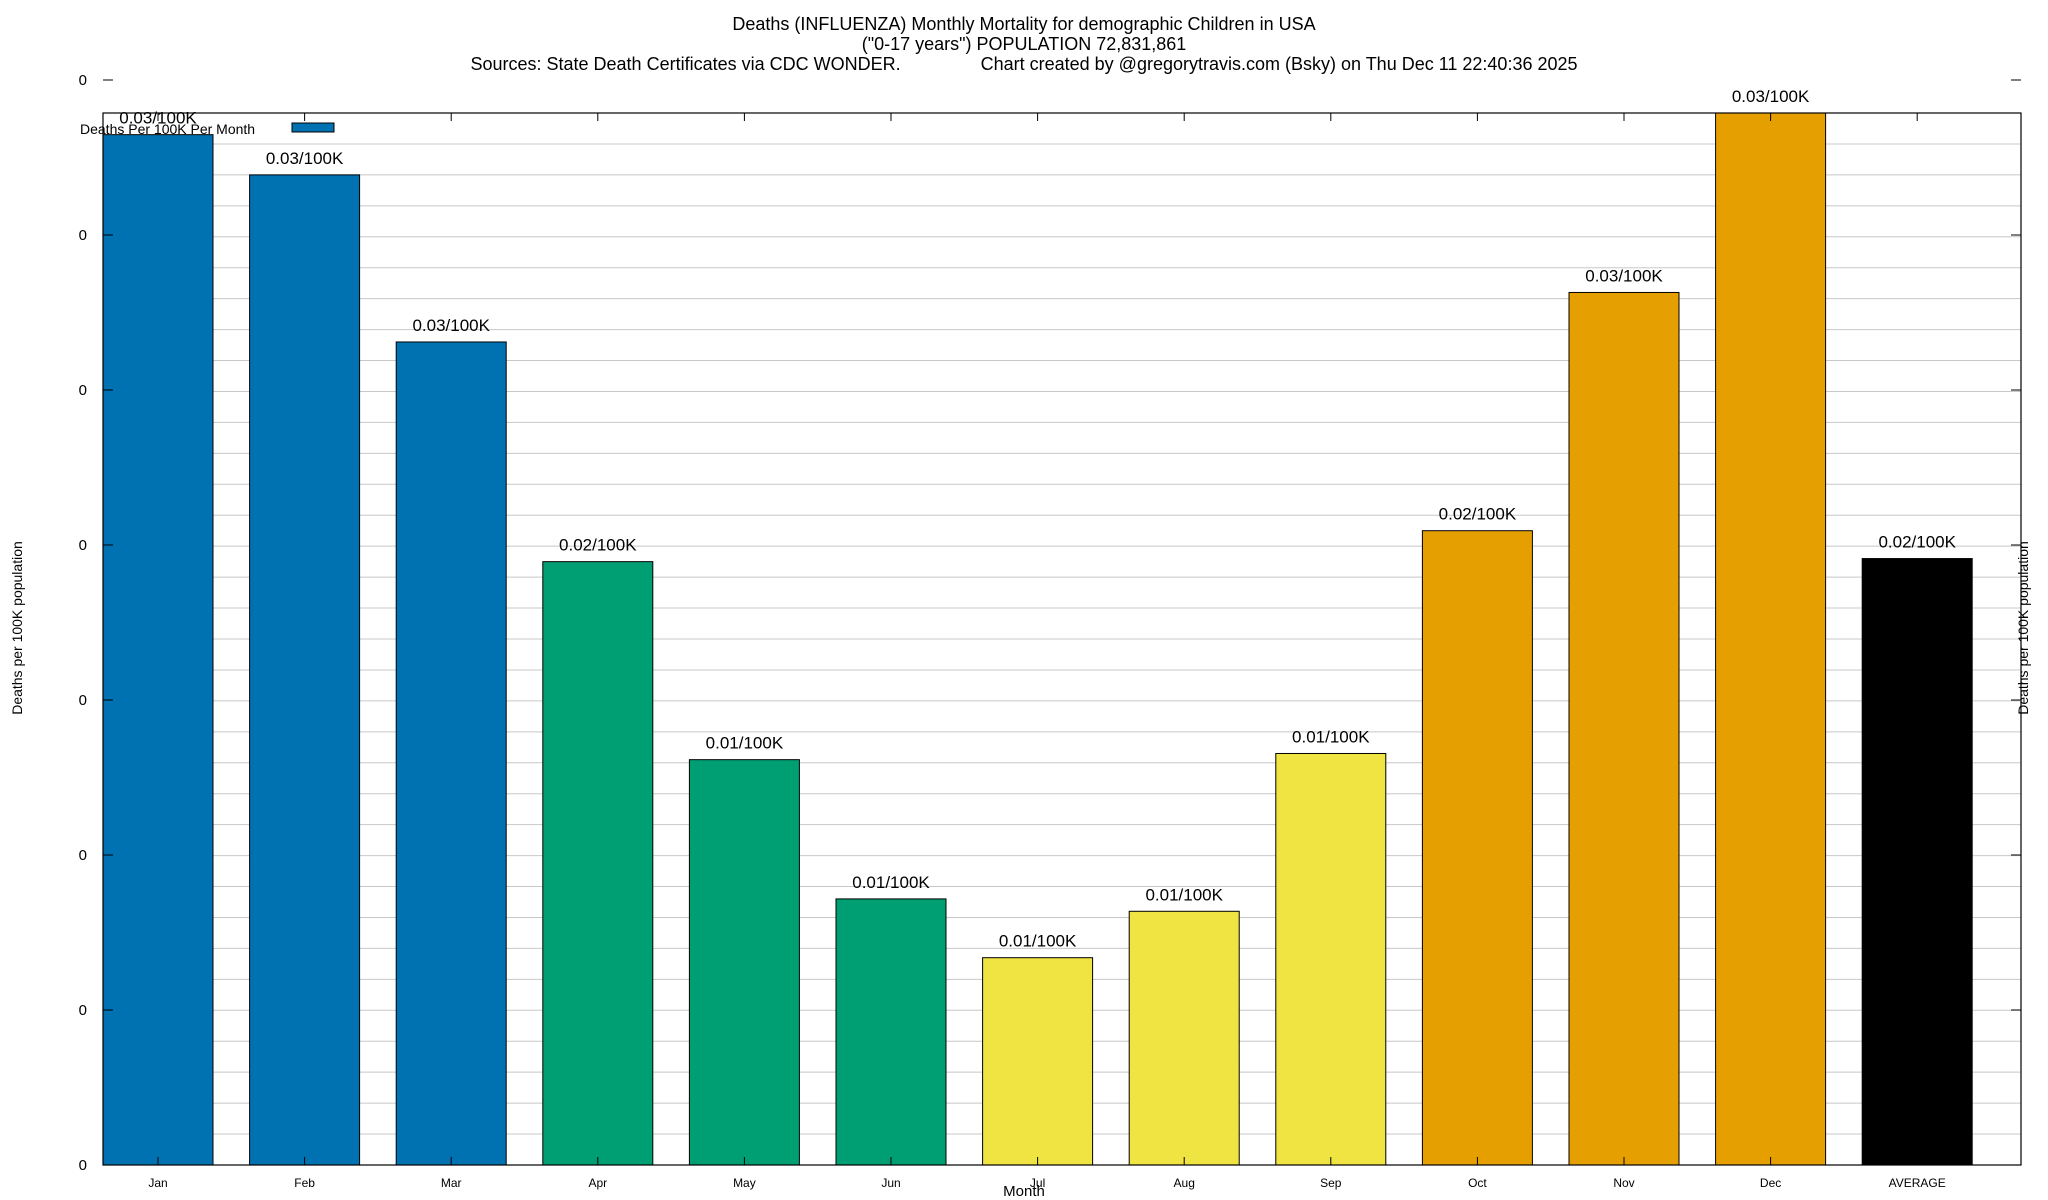  Describe the element at coordinates (1623, 1183) in the screenshot. I see `x-tick-label: Nov` at that location.